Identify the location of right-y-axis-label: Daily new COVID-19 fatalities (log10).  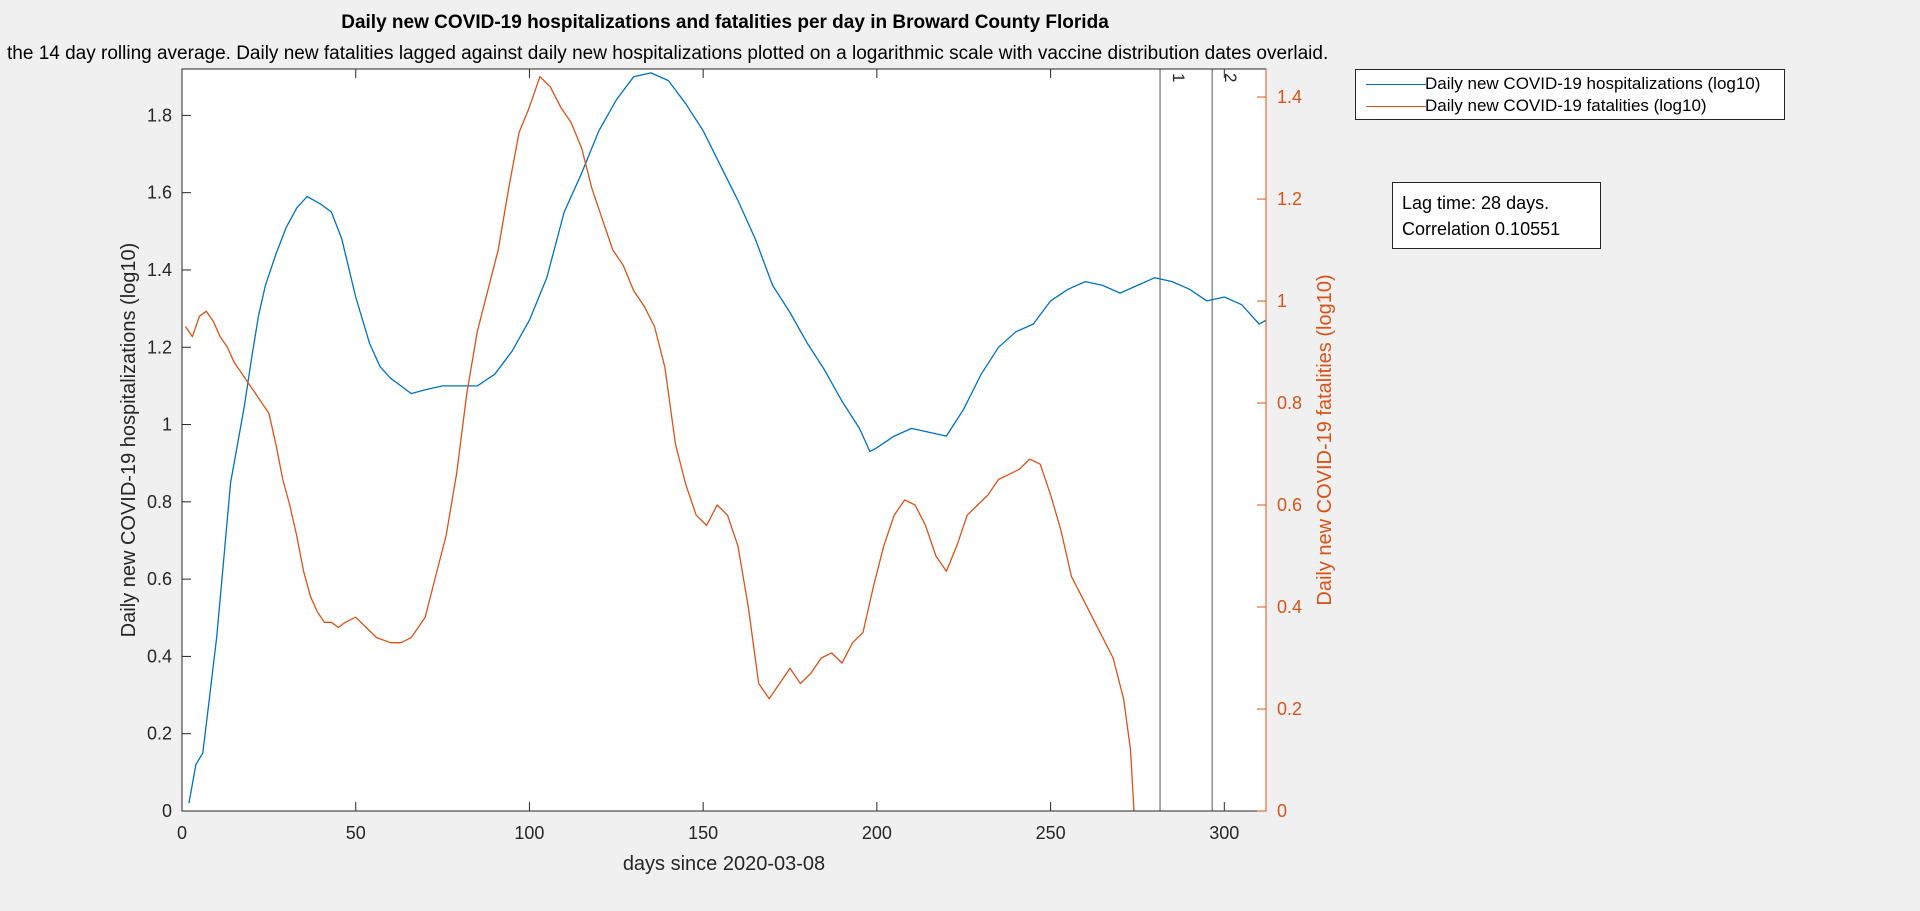
(1325, 439).